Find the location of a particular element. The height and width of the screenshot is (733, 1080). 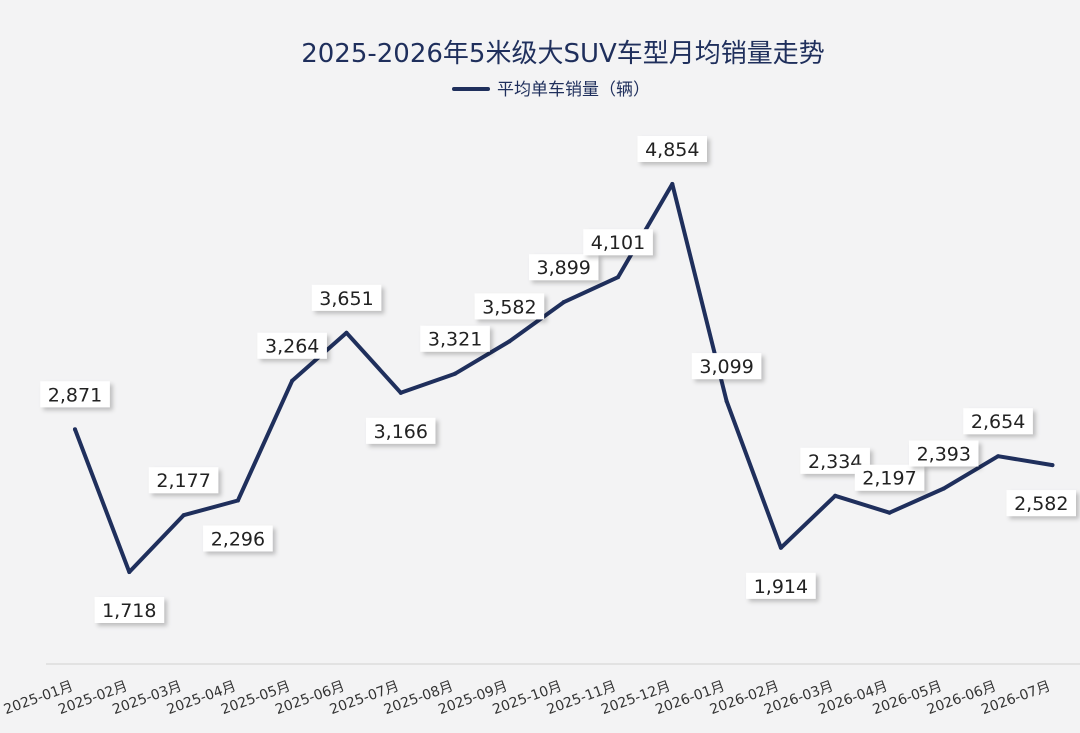

data-label: 3,166 is located at coordinates (401, 432).